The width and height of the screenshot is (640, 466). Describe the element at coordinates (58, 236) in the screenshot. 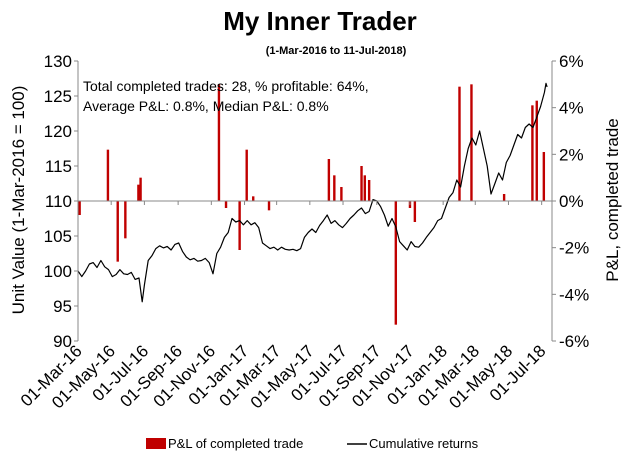

I see `y-tick-label-left: 105` at that location.